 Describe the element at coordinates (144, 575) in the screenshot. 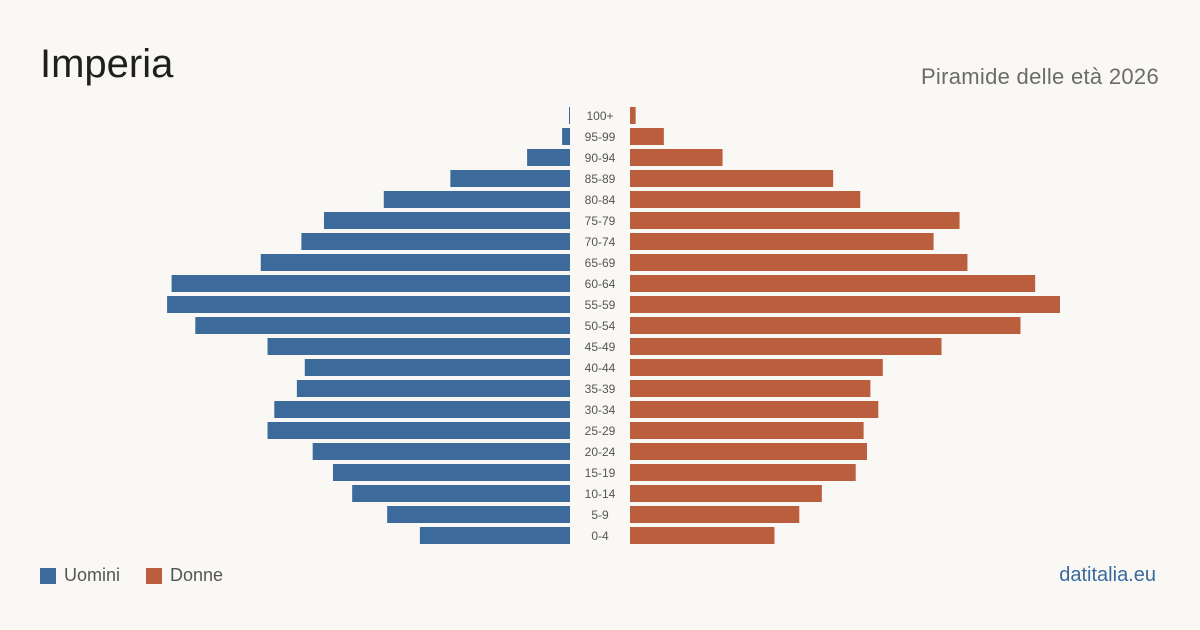

I see `legend: Uomini Donne` at that location.